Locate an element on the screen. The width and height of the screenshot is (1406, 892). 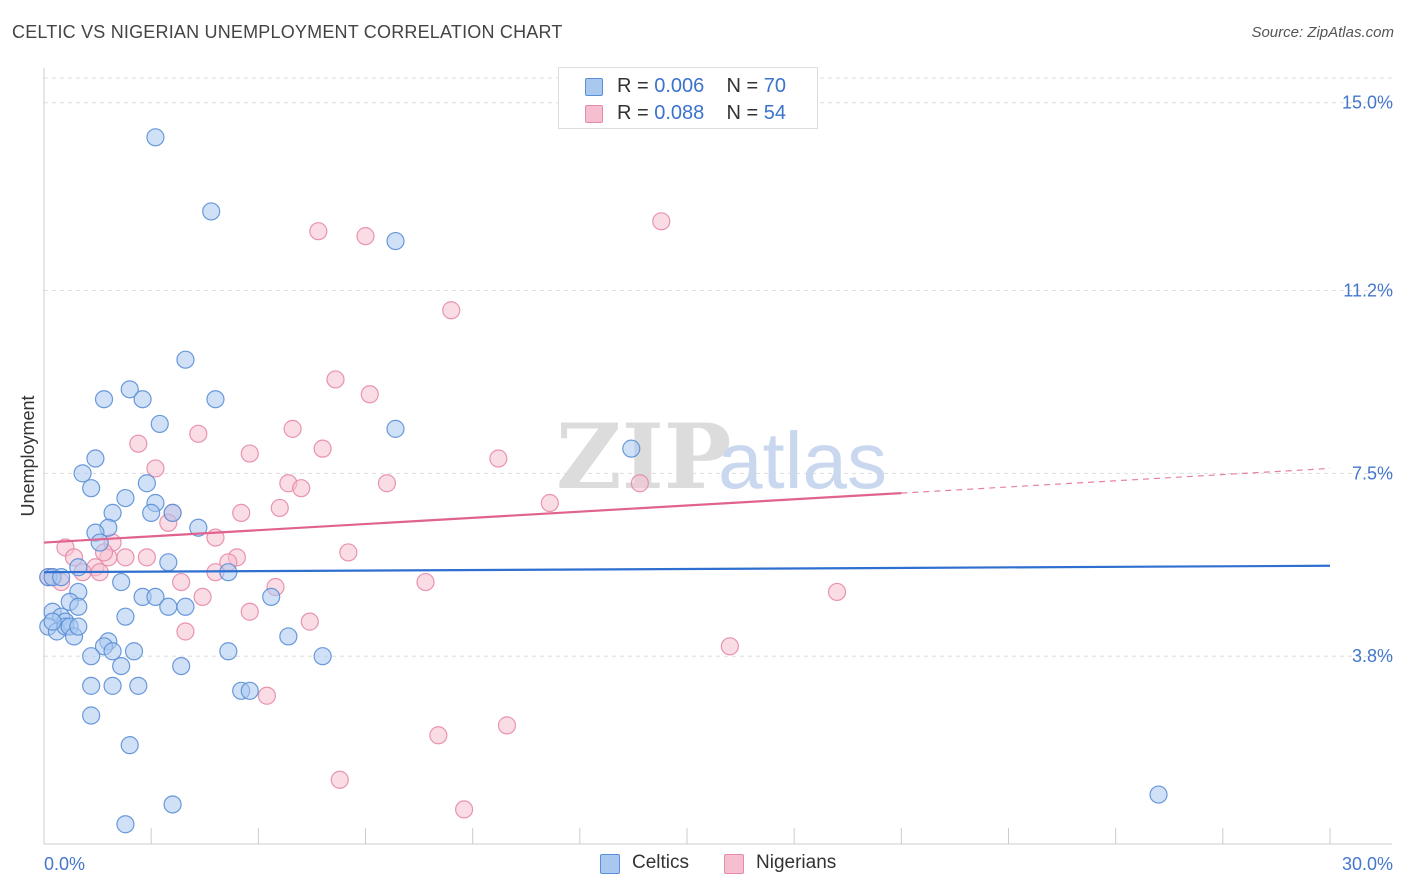
watermark: ZIP atlas is located at coordinates (721, 457).